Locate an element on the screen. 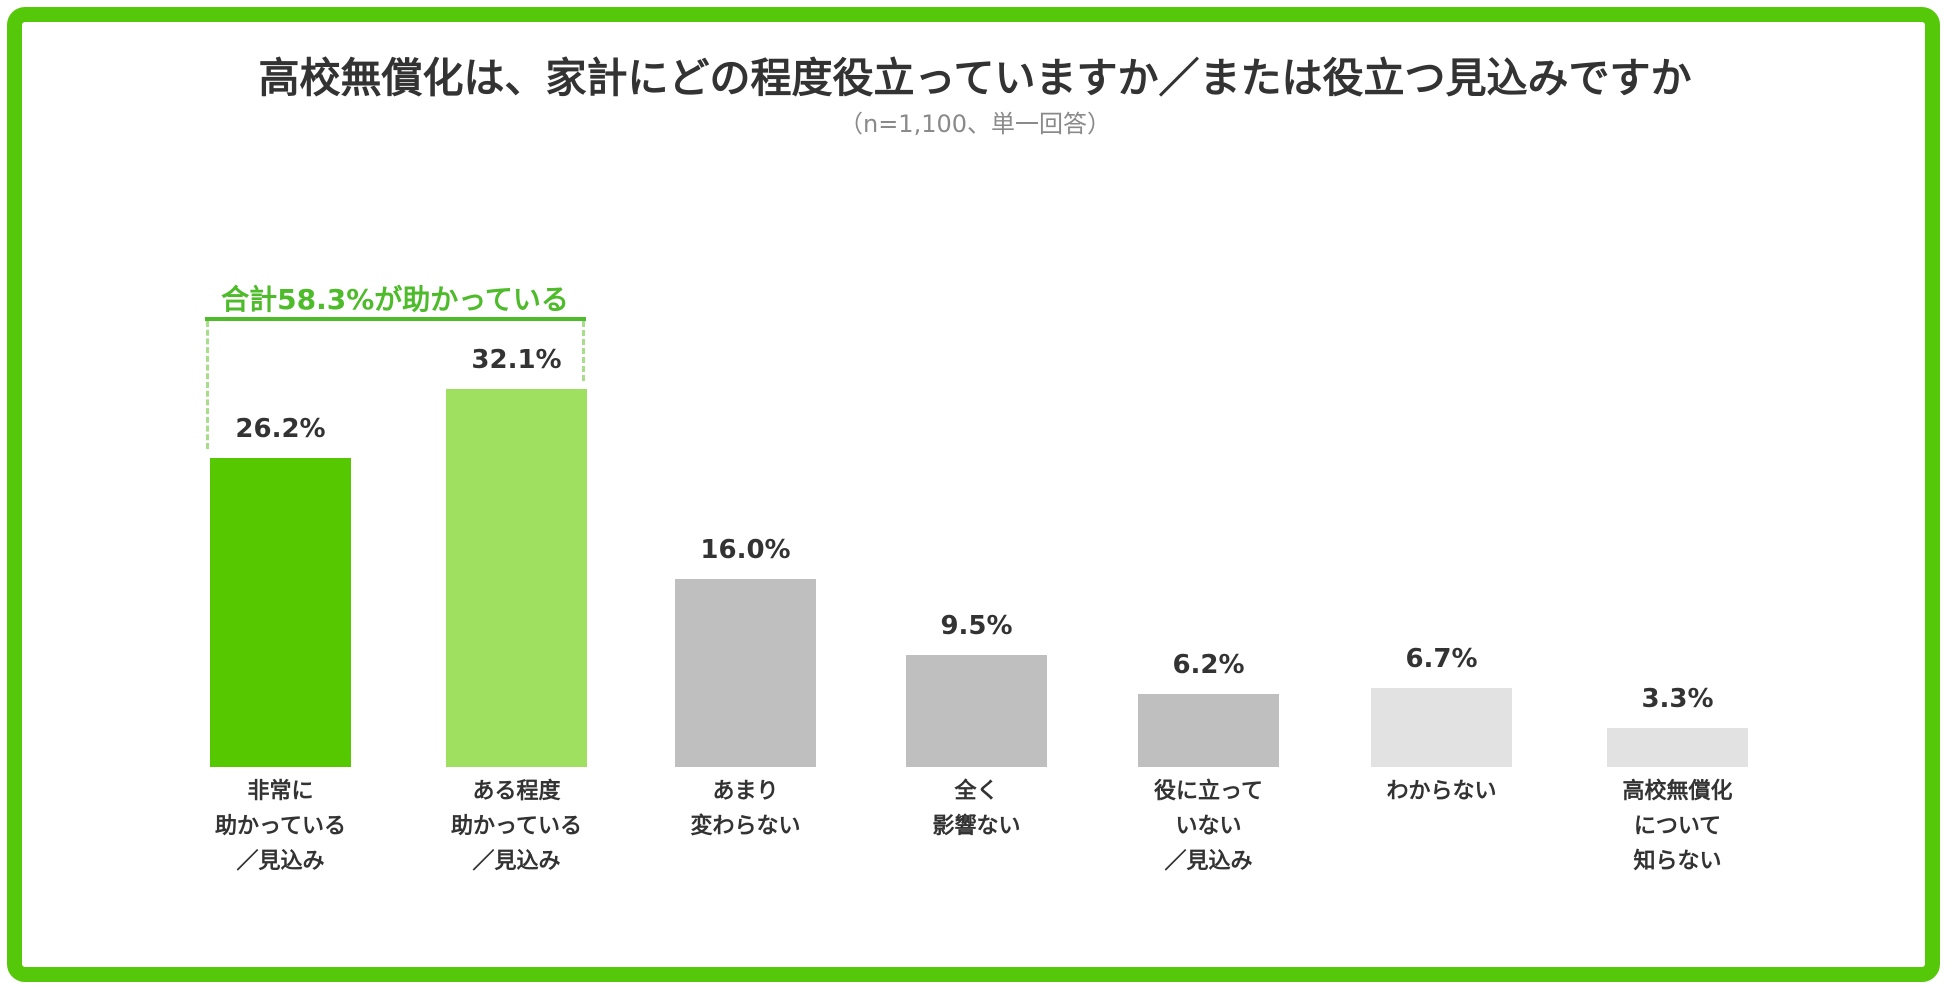 The height and width of the screenshot is (989, 1950). bracket-right-dashed-line is located at coordinates (583, 351).